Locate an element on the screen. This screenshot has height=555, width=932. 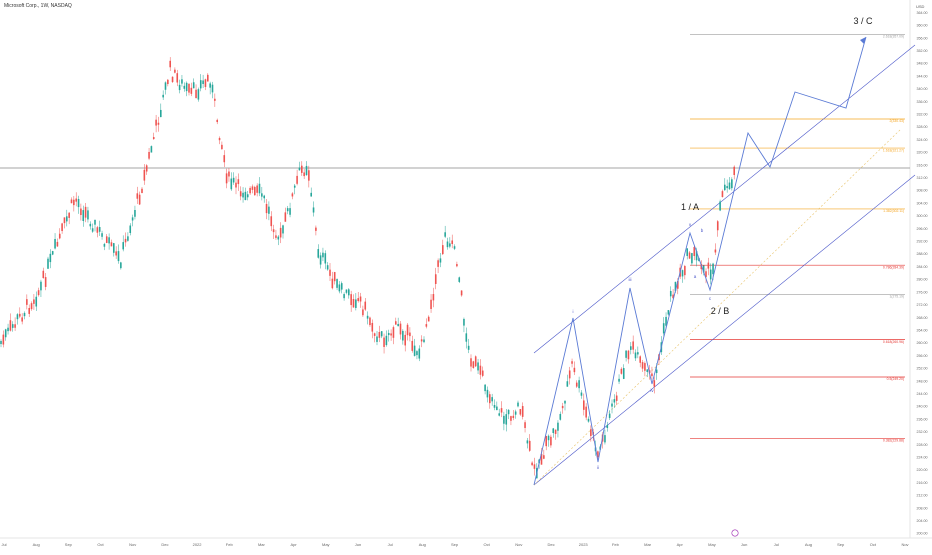
x-tick-label: Aug is located at coordinates (422, 544).